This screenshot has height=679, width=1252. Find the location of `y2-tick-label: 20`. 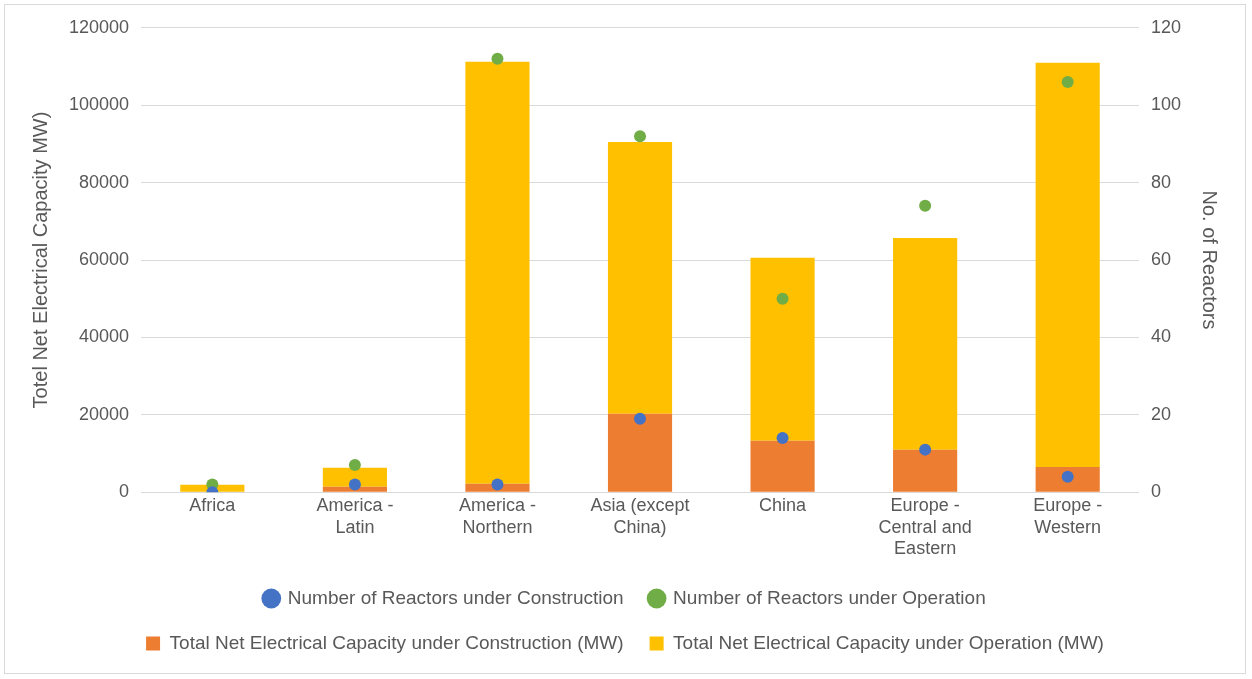

y2-tick-label: 20 is located at coordinates (1160, 413).